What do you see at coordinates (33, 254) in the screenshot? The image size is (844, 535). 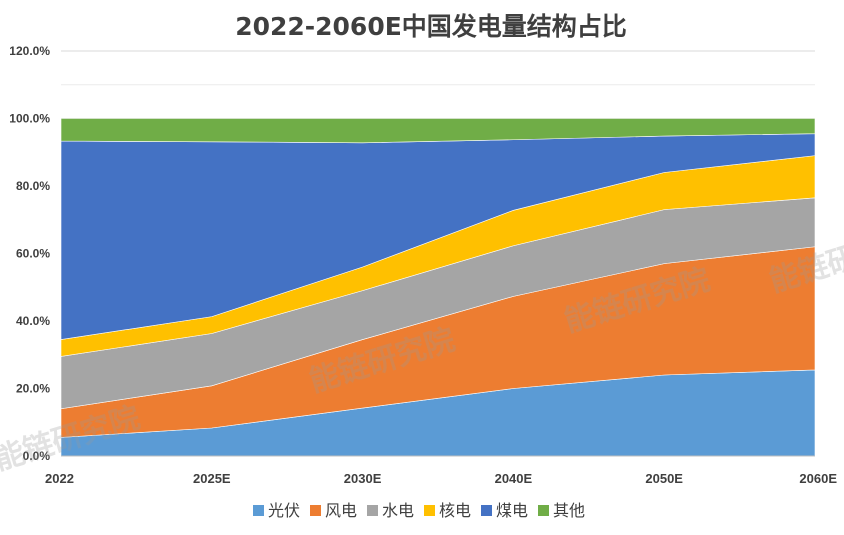 I see `y-tick-label: 60.0%` at bounding box center [33, 254].